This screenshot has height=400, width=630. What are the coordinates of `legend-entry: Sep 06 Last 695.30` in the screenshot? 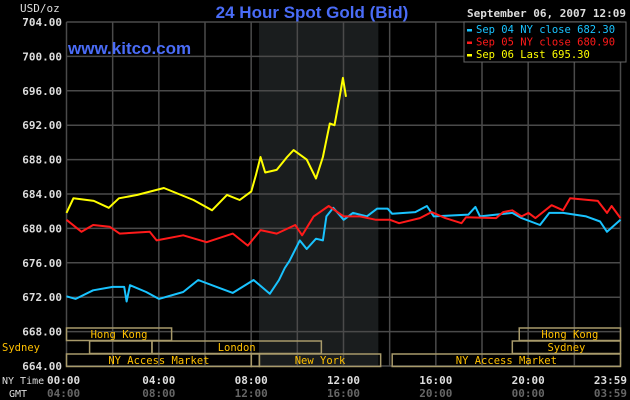 It's located at (533, 55).